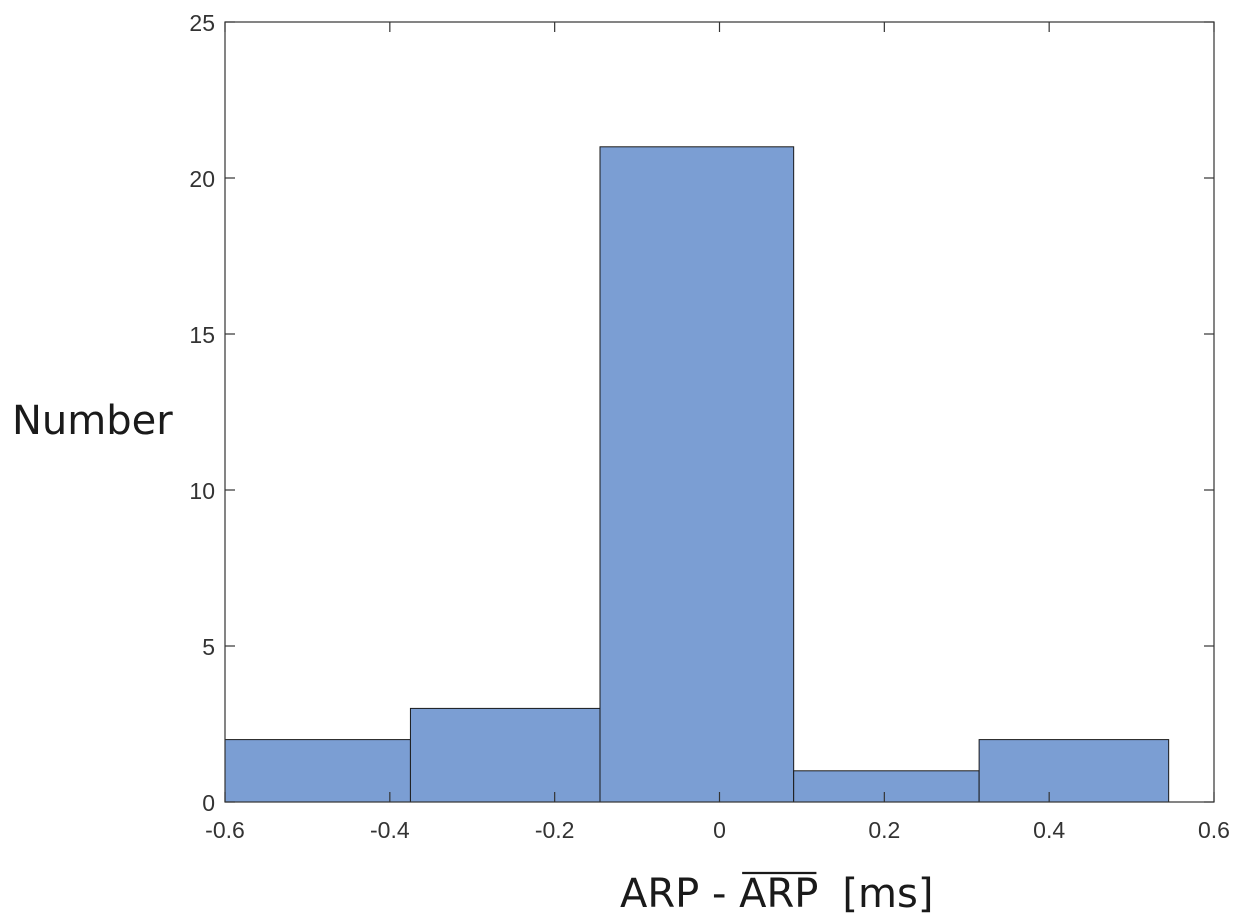 Image resolution: width=1254 pixels, height=920 pixels. Describe the element at coordinates (390, 830) in the screenshot. I see `x-tick-label: -0.4` at that location.